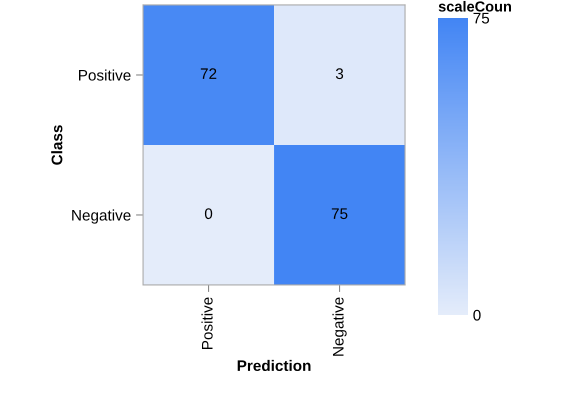  I want to click on y-axis-title: Class, so click(56, 145).